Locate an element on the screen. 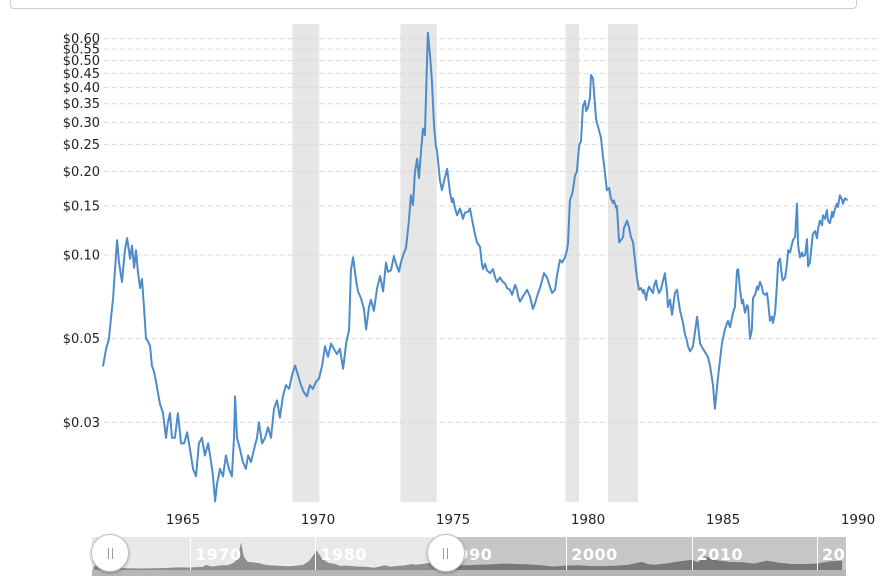 The width and height of the screenshot is (893, 585). range-navigator: 1970 1980 1990 2000 2010 2020 is located at coordinates (446, 558).